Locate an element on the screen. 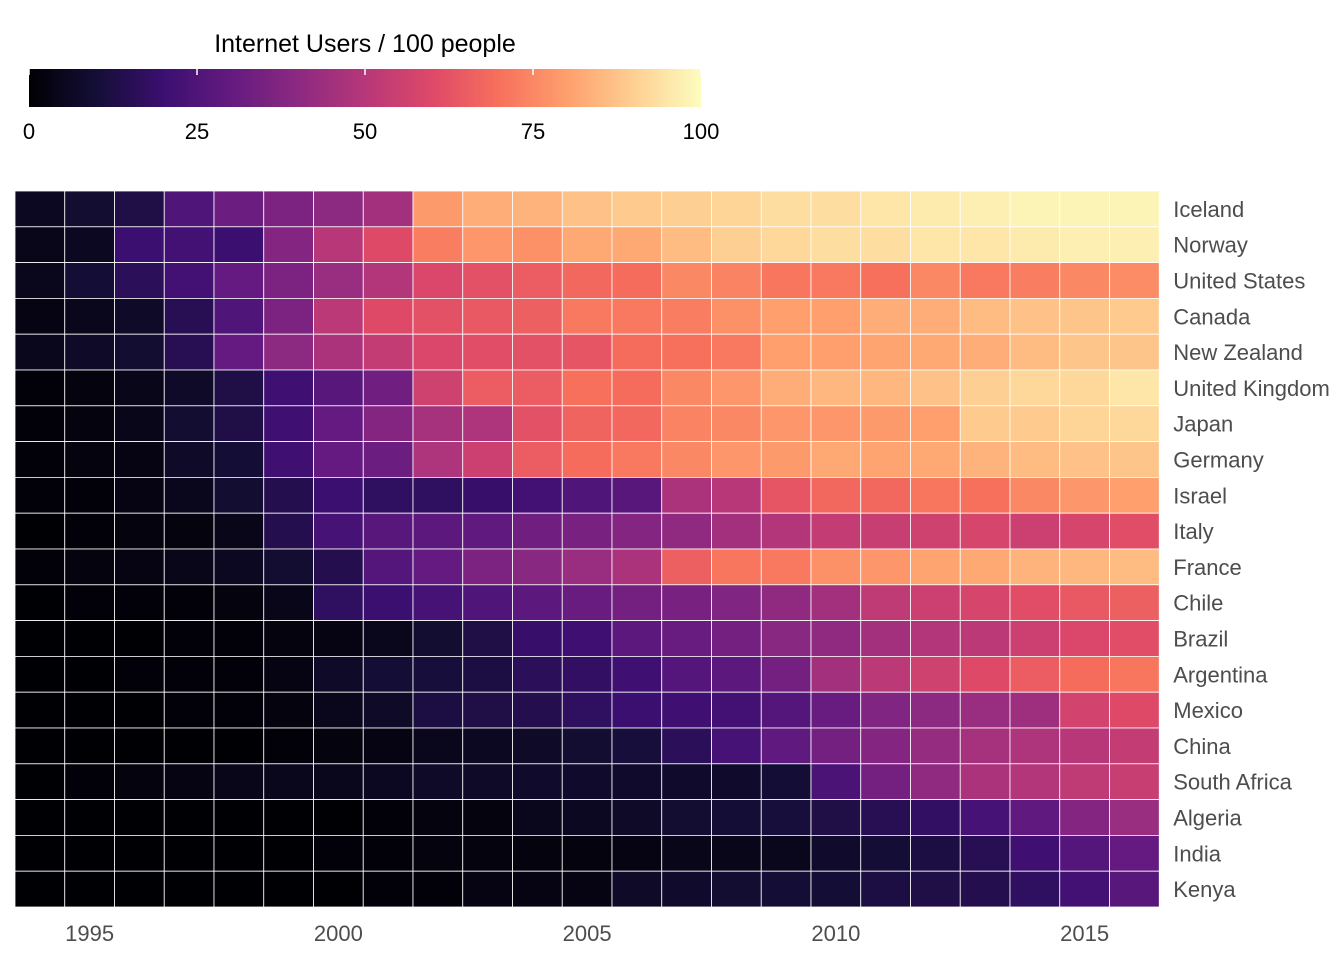 The height and width of the screenshot is (960, 1344). row-label: Israel is located at coordinates (1200, 495).